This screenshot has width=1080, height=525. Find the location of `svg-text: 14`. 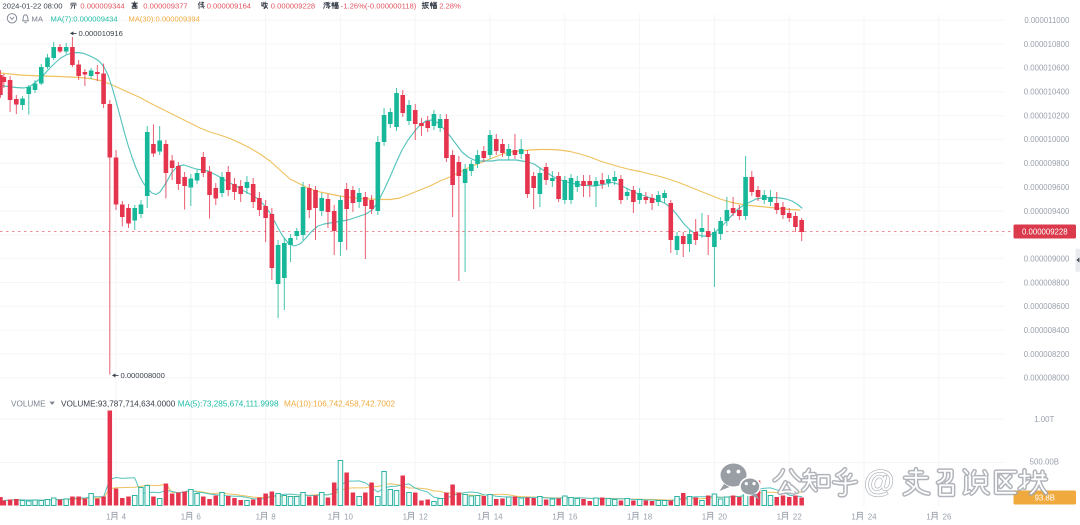

svg-text: 14 is located at coordinates (498, 516).